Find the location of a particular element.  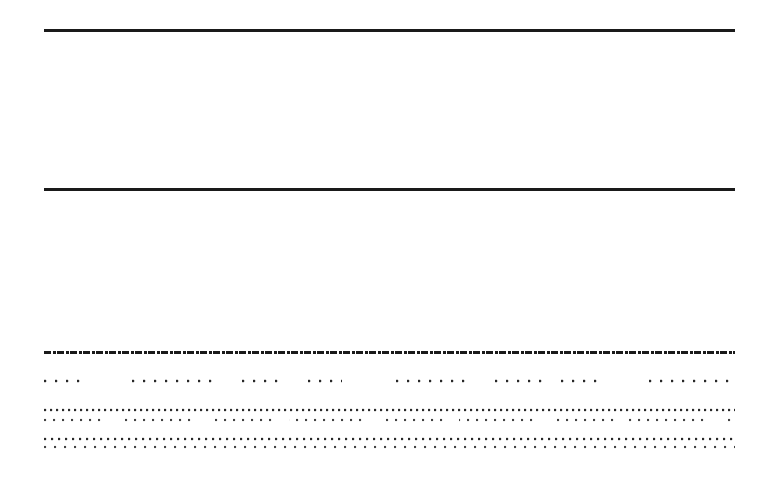

middle-horizontal-rule is located at coordinates (389, 189).